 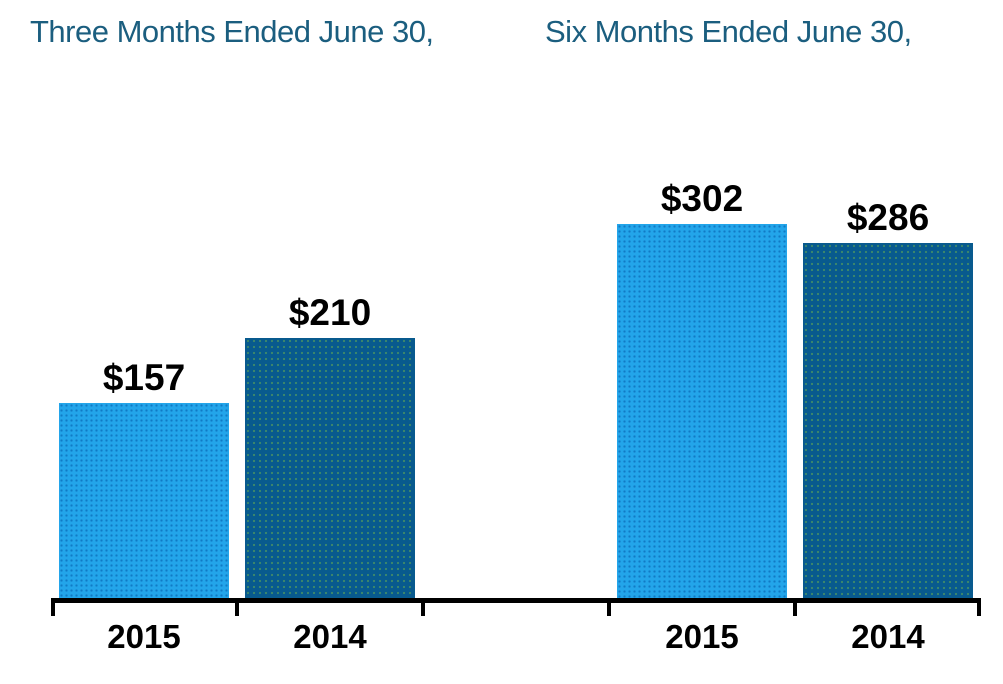 I want to click on data-label: $302, so click(x=702, y=198).